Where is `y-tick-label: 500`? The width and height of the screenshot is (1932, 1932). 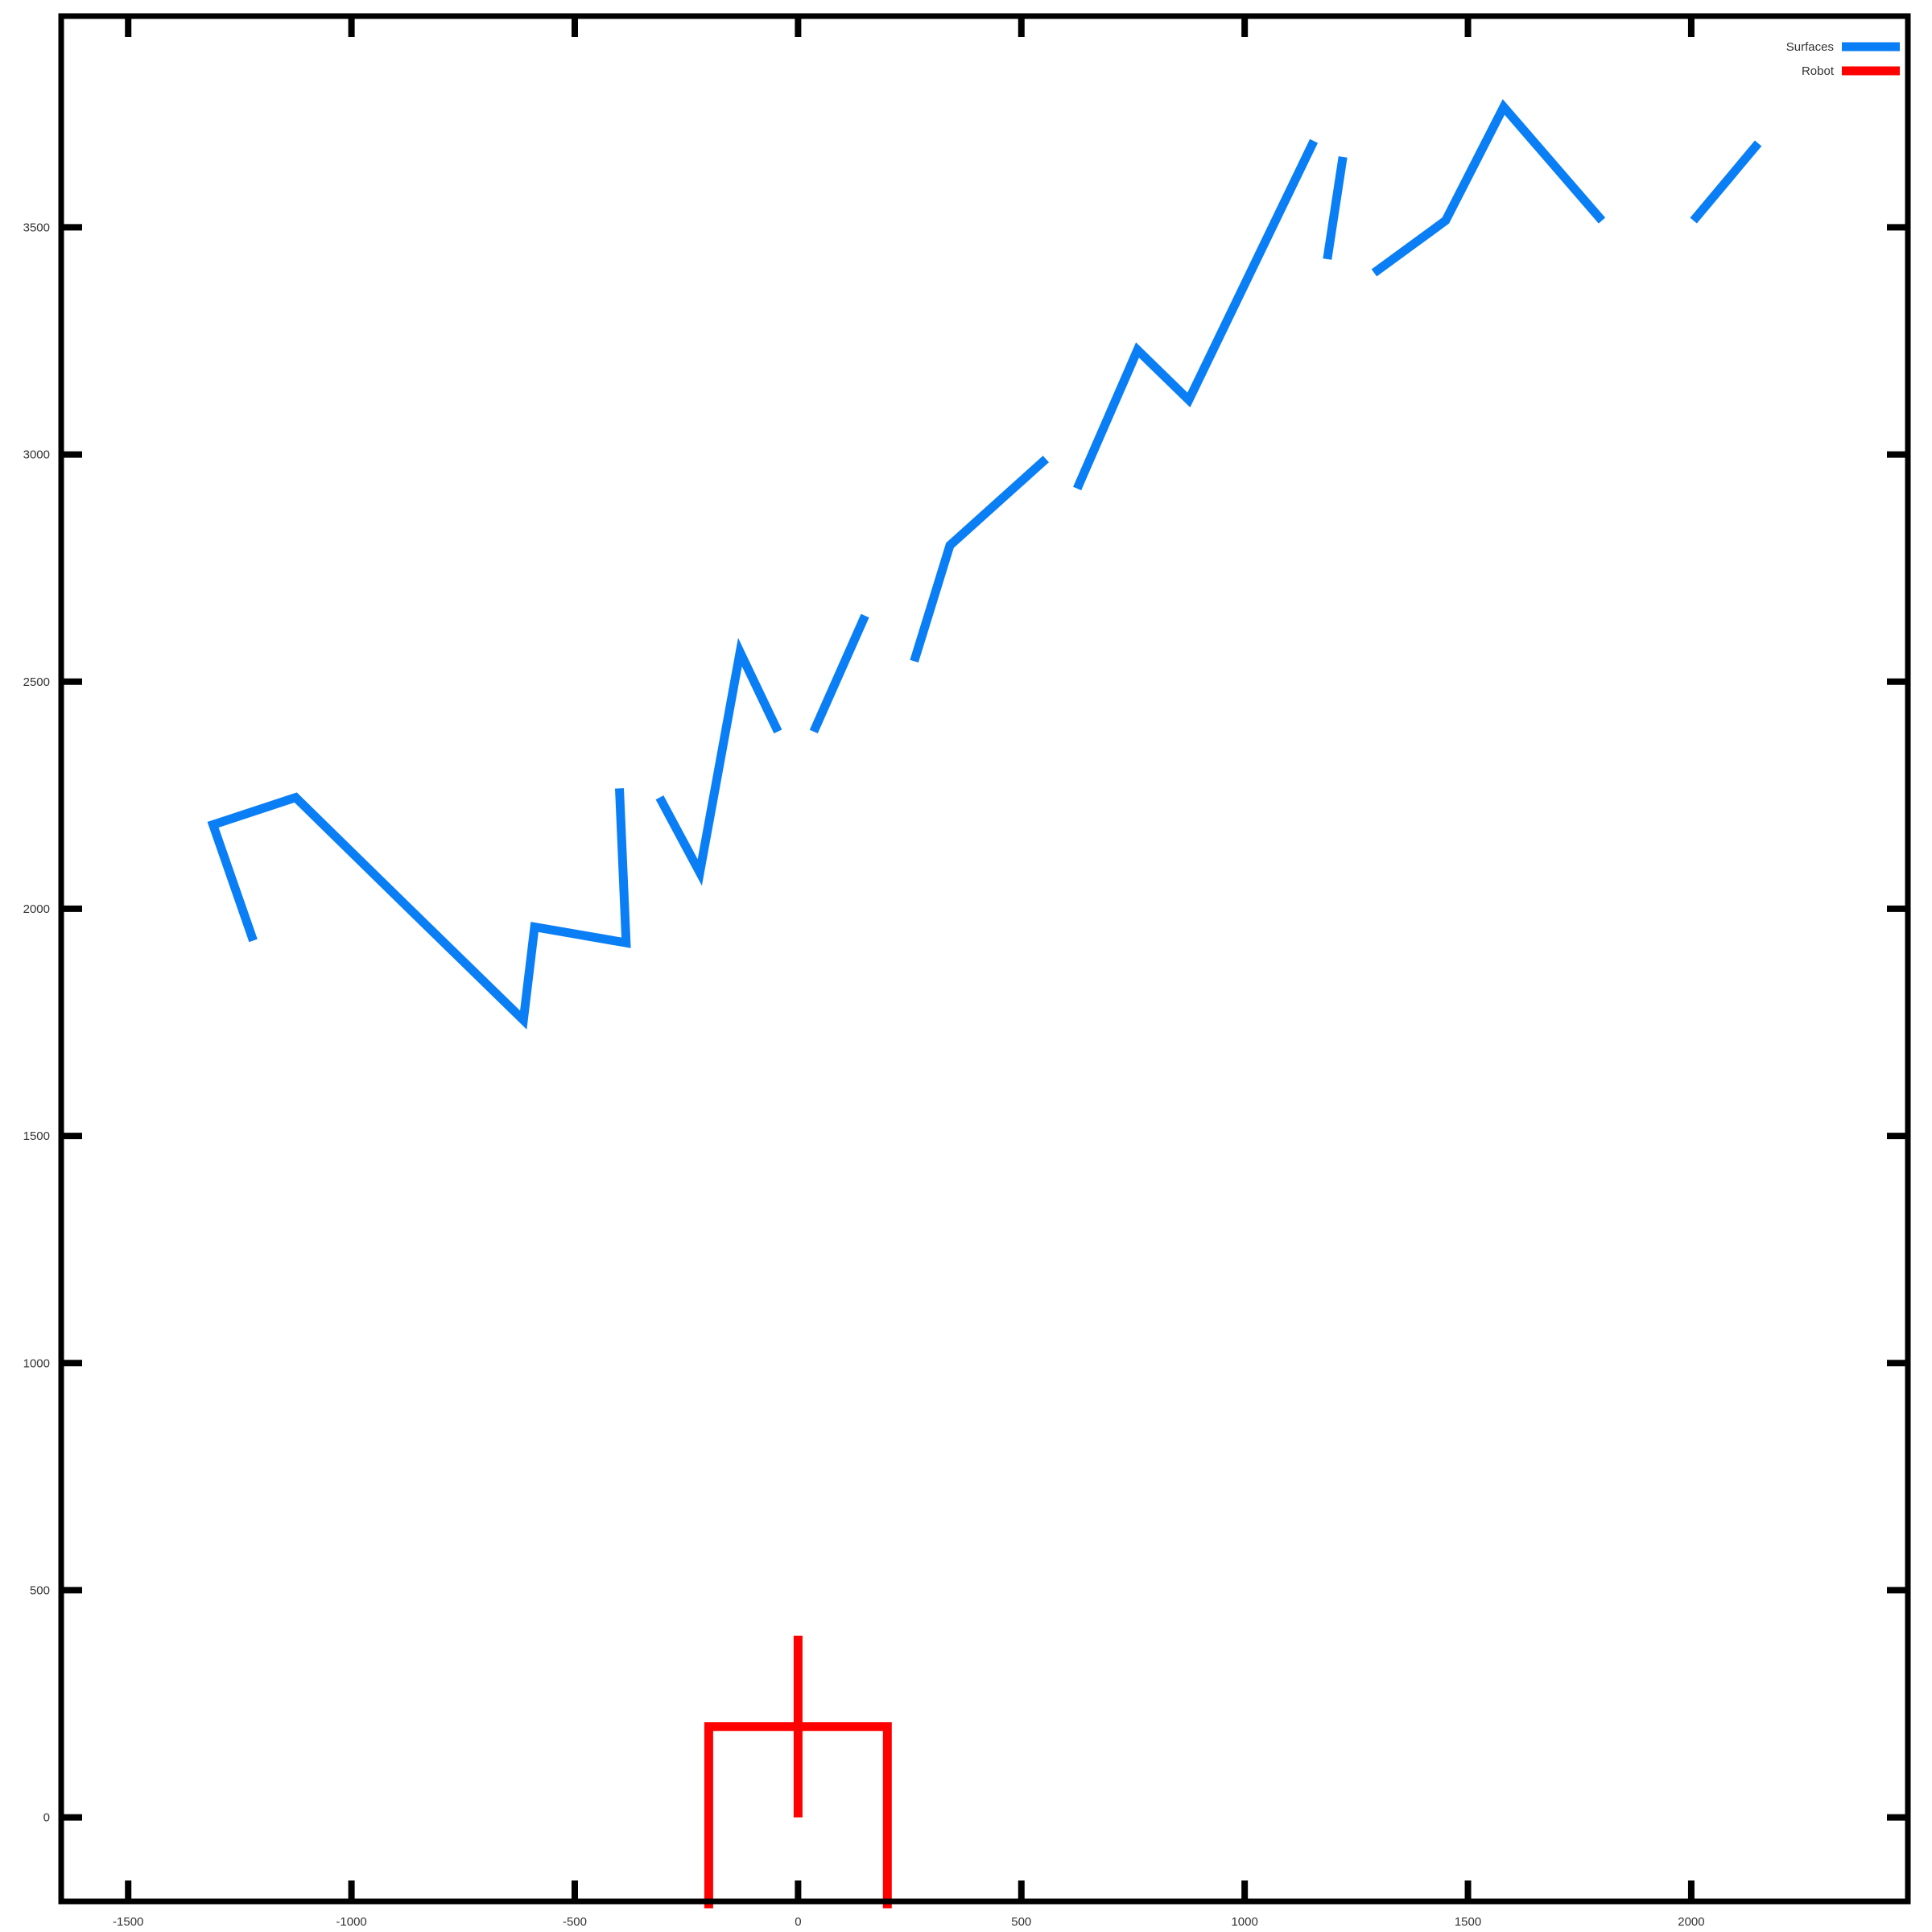
y-tick-label: 500 is located at coordinates (40, 1590).